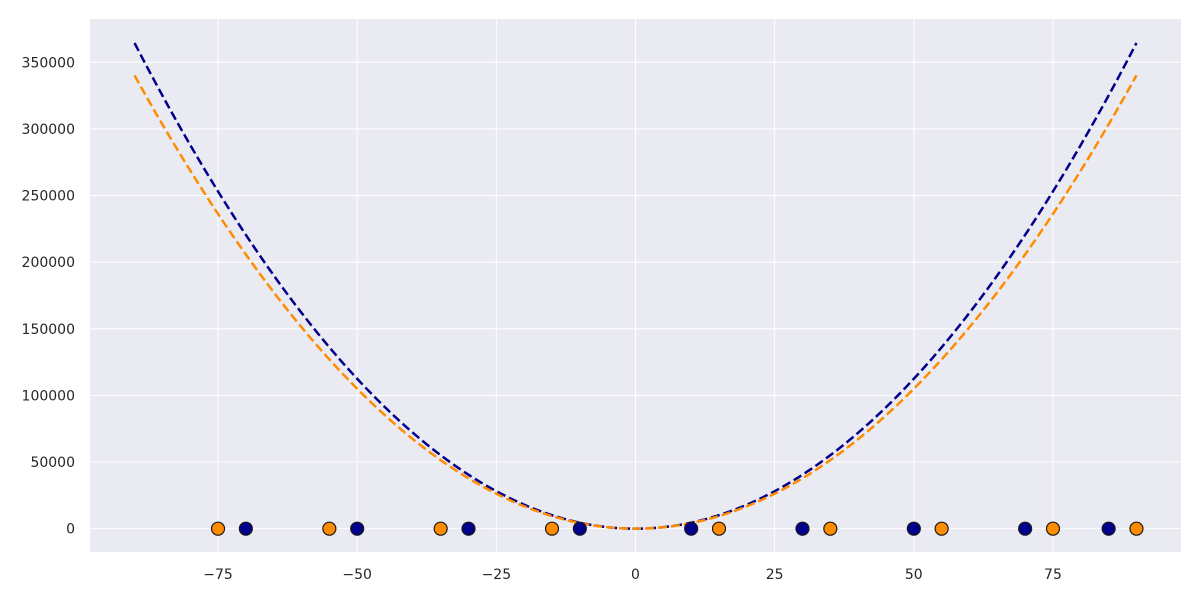  I want to click on y-tick-label: 200000, so click(48, 263).